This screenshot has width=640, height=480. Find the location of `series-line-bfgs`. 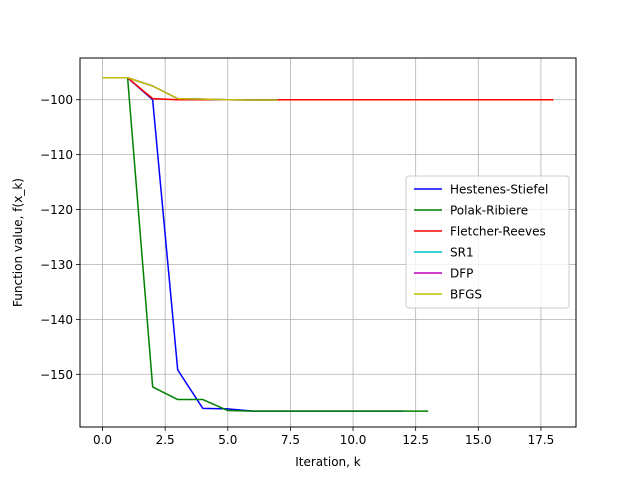

series-line-bfgs is located at coordinates (190, 89).